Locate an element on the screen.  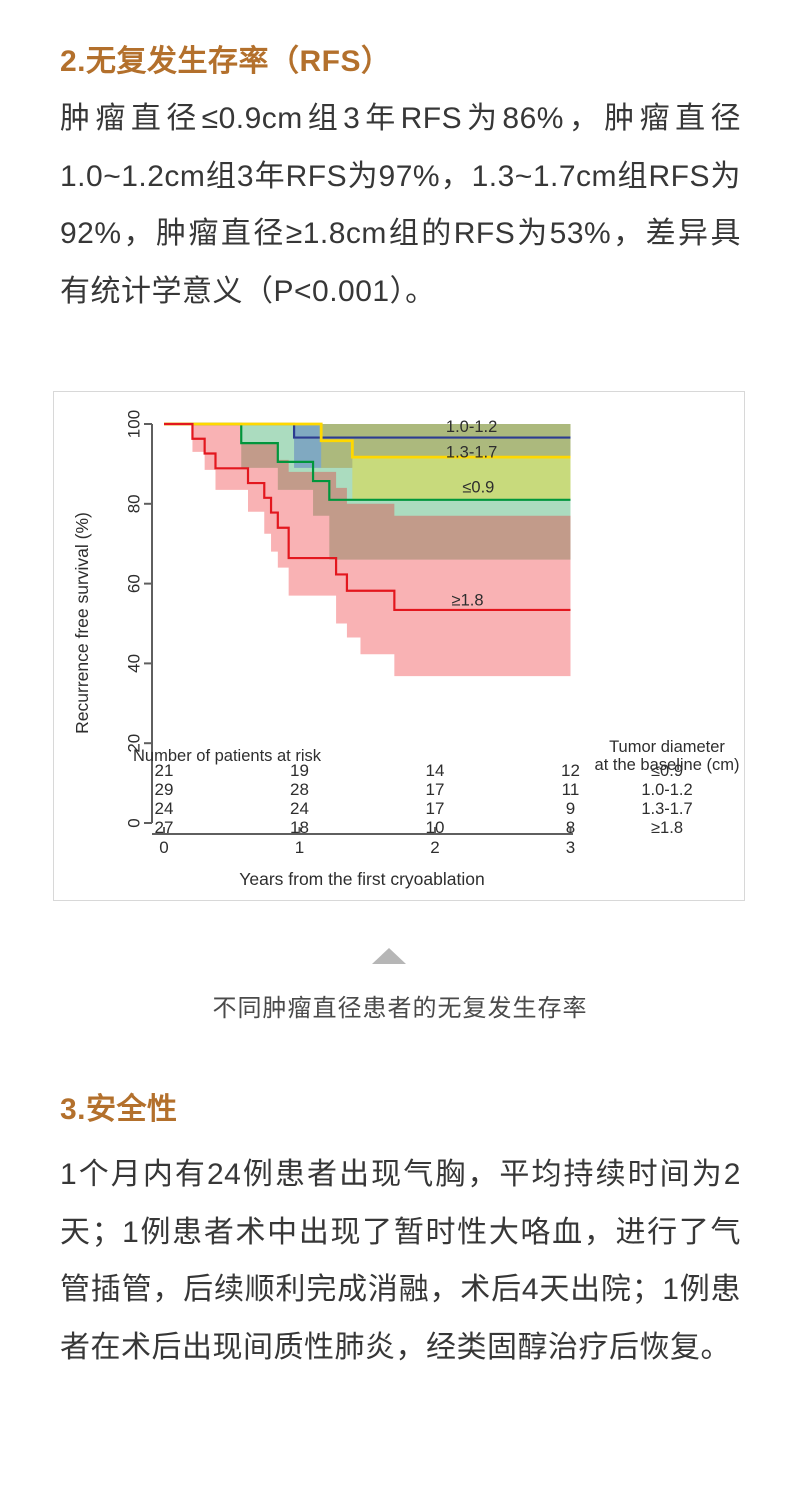
curve-label-≤0.9: ≤0.9 is located at coordinates (478, 488).